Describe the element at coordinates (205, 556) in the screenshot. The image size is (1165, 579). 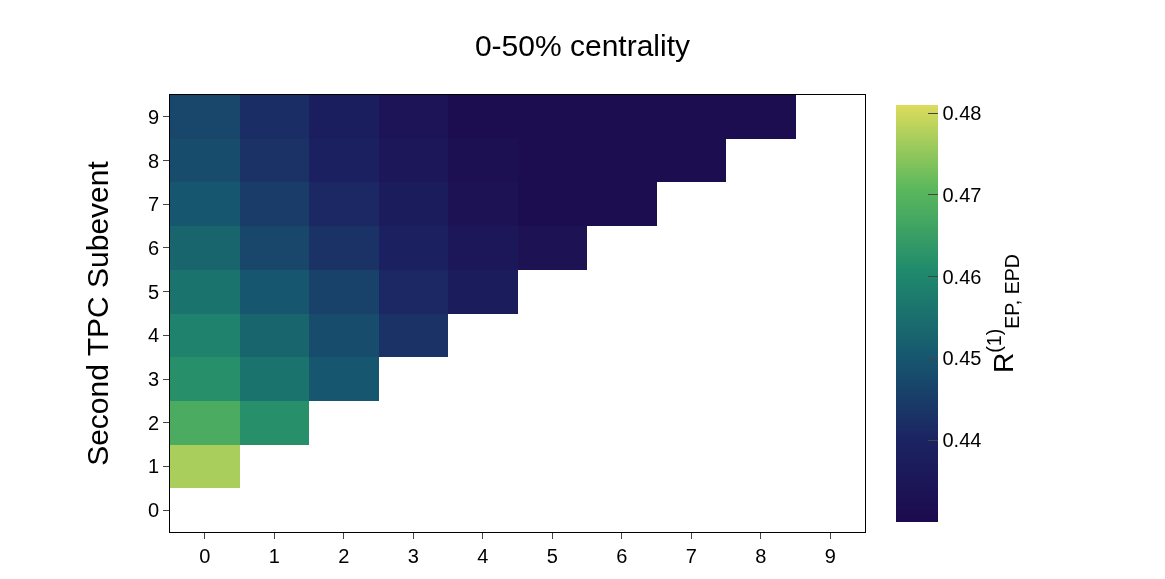
I see `x-tick-label: 0` at that location.